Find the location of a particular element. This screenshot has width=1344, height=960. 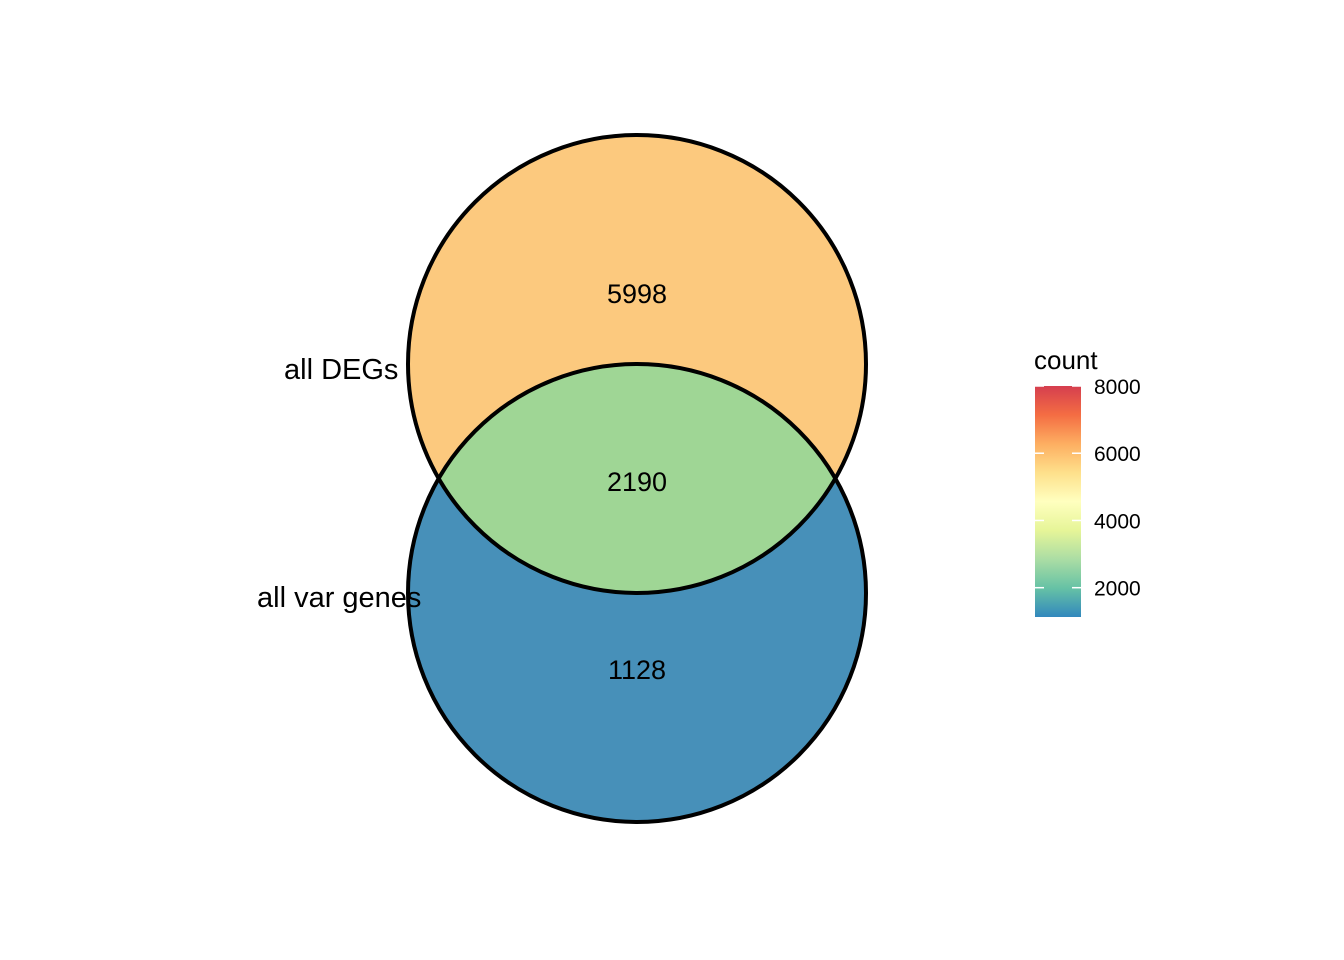

legend-tick-label: 2000 is located at coordinates (1117, 589).